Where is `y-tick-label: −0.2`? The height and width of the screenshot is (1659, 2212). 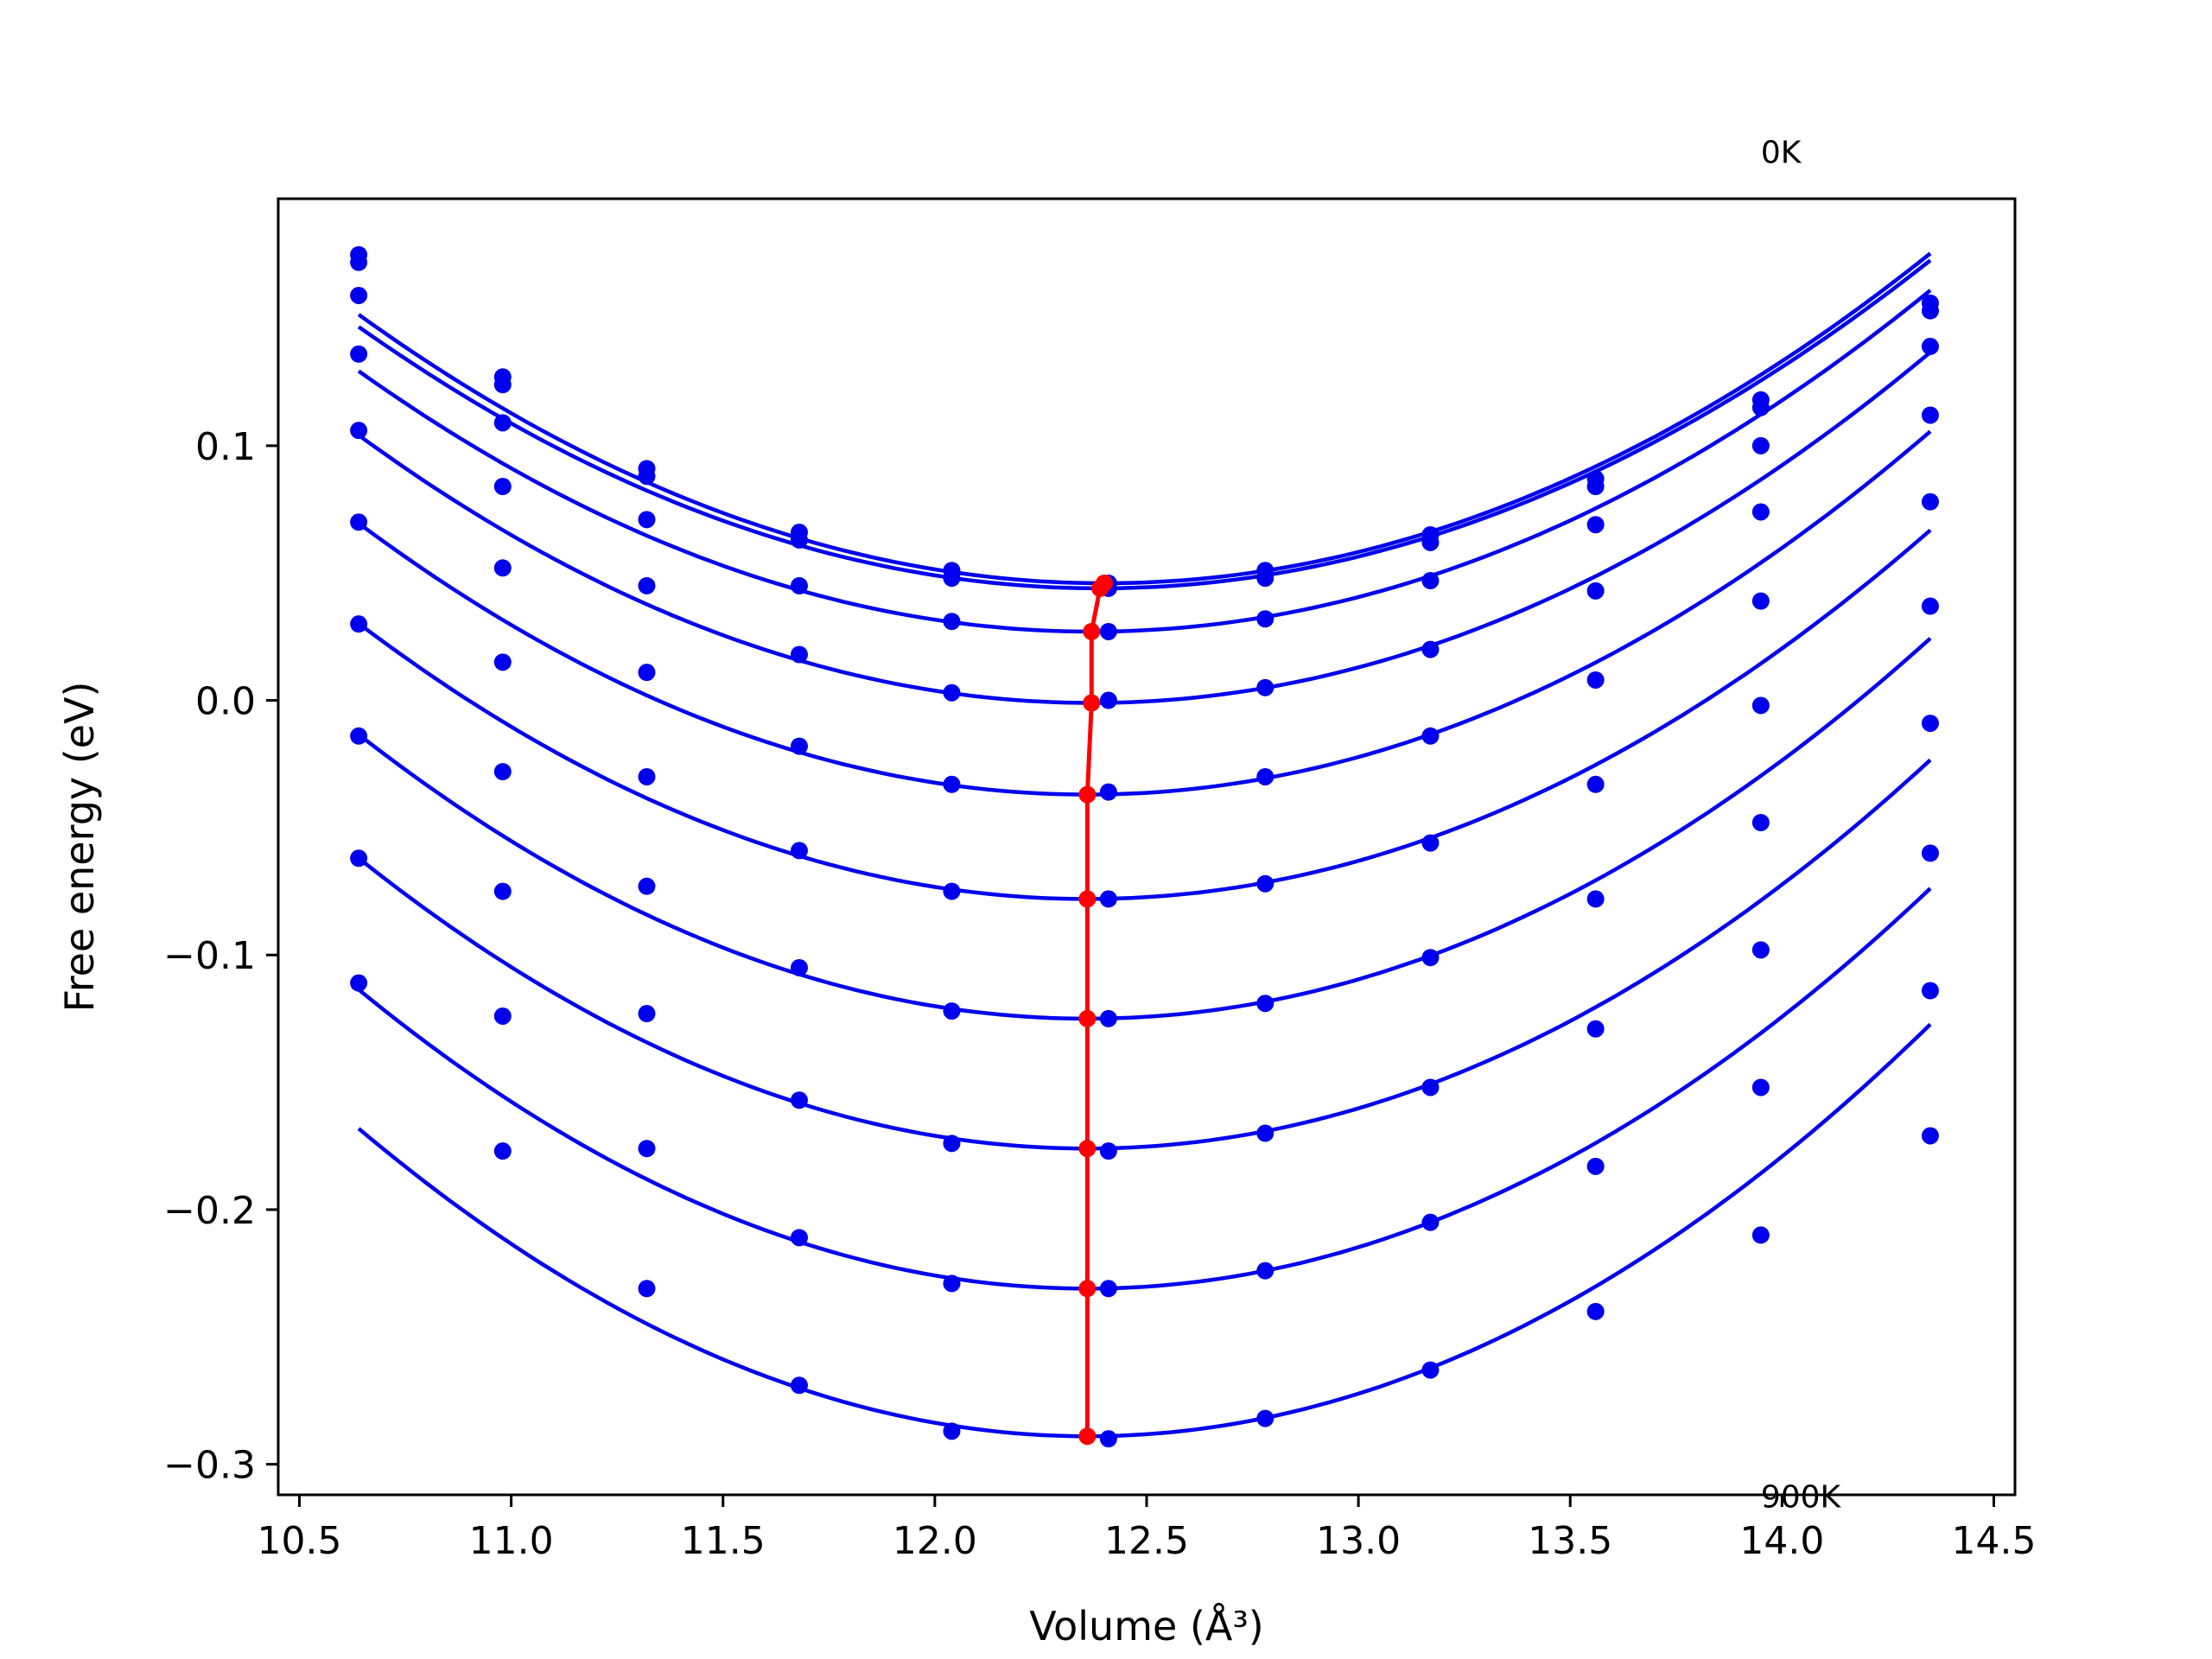 y-tick-label: −0.2 is located at coordinates (209, 1211).